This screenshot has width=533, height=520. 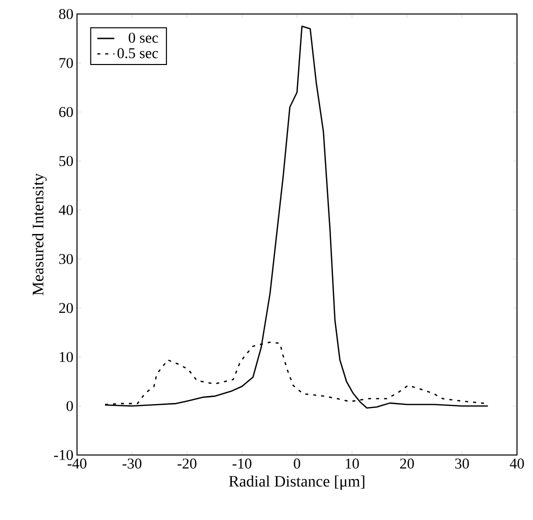 What do you see at coordinates (66, 308) in the screenshot?
I see `y-tick-label: 20` at bounding box center [66, 308].